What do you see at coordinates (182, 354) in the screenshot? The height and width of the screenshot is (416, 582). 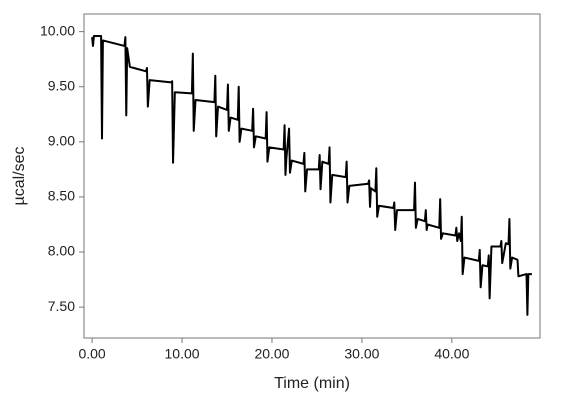 I see `x-tick-label: 10.00` at bounding box center [182, 354].